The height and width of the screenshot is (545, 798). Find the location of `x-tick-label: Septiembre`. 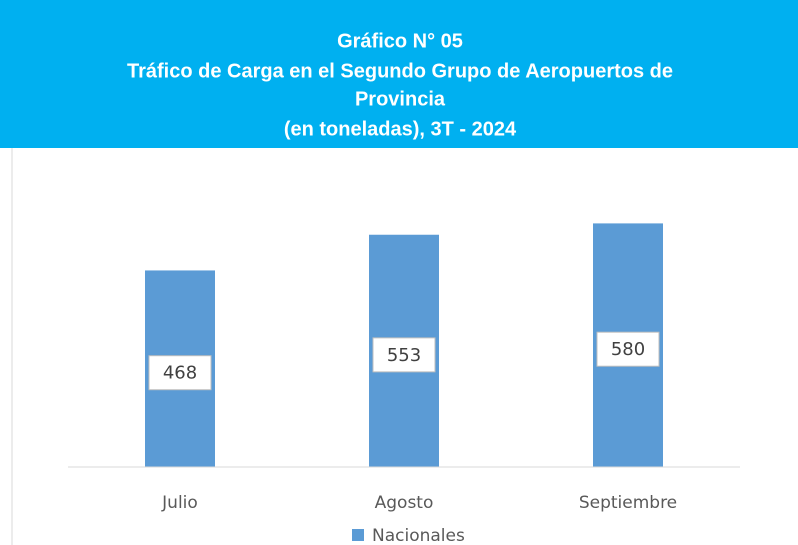

x-tick-label: Septiembre is located at coordinates (628, 503).